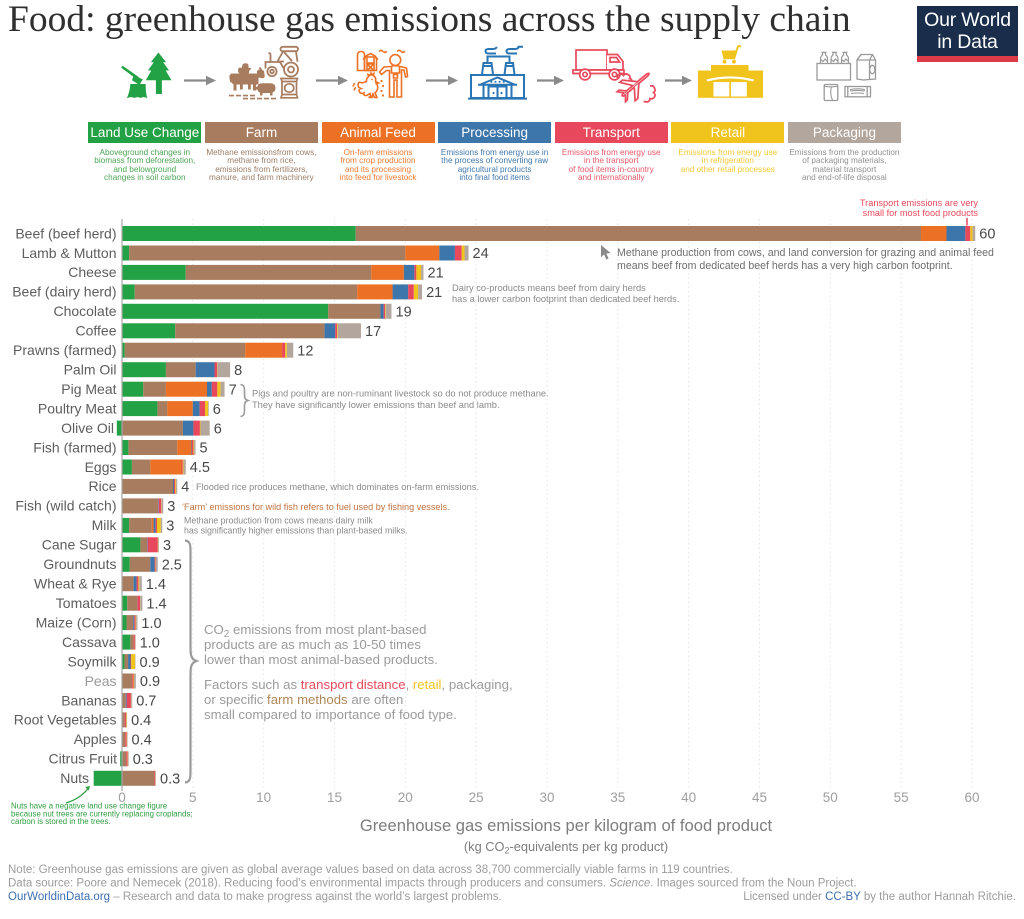 This screenshot has height=919, width=1024. I want to click on svg-text: Groundnuts, so click(79, 564).